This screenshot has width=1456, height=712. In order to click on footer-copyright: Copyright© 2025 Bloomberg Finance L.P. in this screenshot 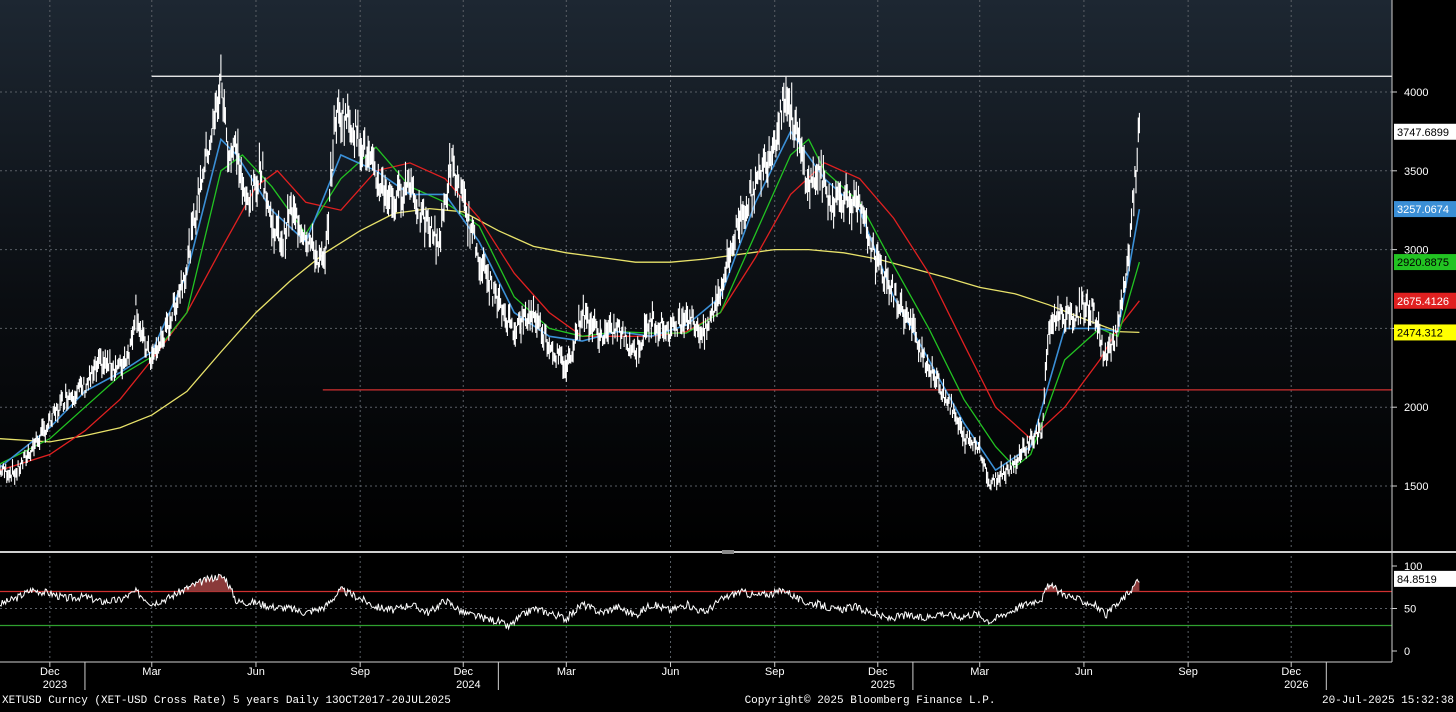, I will do `click(870, 701)`.